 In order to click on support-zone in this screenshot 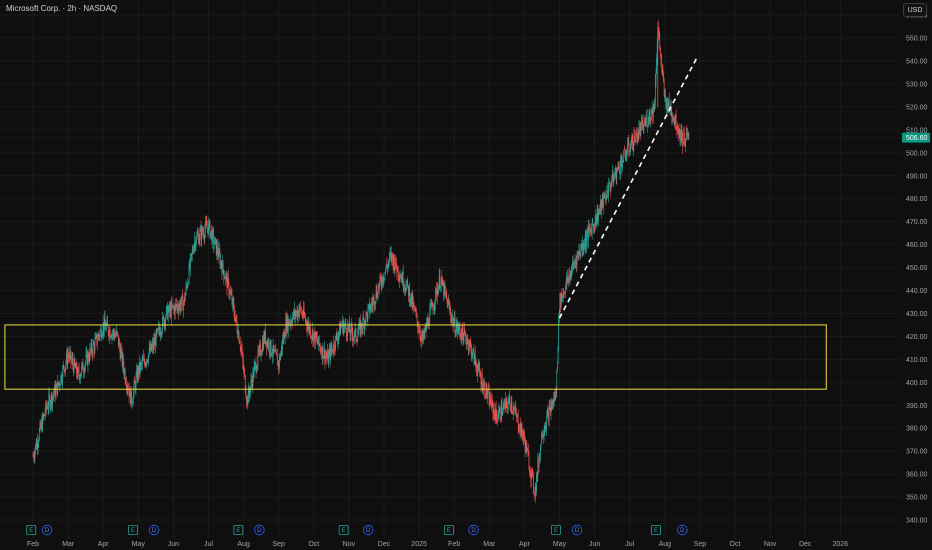, I will do `click(415, 357)`.